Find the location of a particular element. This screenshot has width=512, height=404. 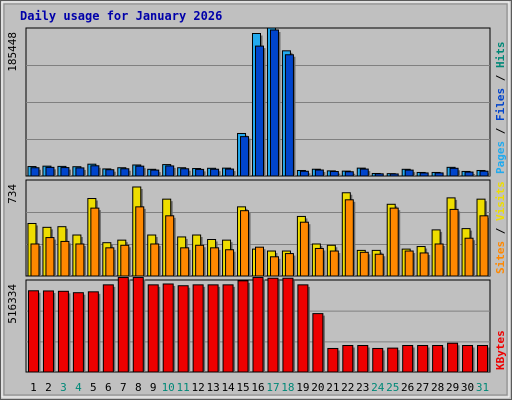

x-tick-label: 26 is located at coordinates (407, 387).